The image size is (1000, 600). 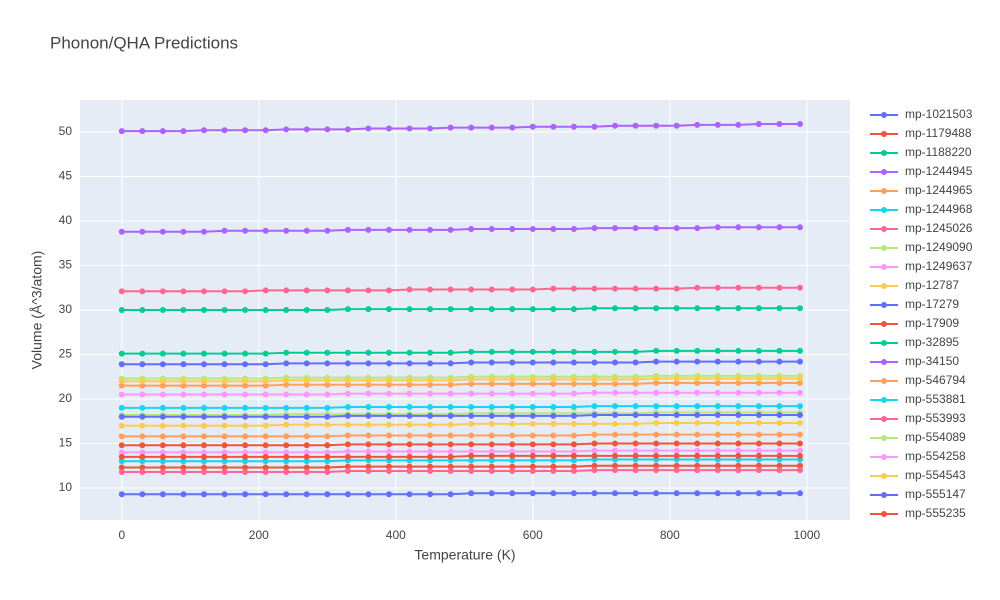 What do you see at coordinates (921, 247) in the screenshot?
I see `legend-item: mp-1249090` at bounding box center [921, 247].